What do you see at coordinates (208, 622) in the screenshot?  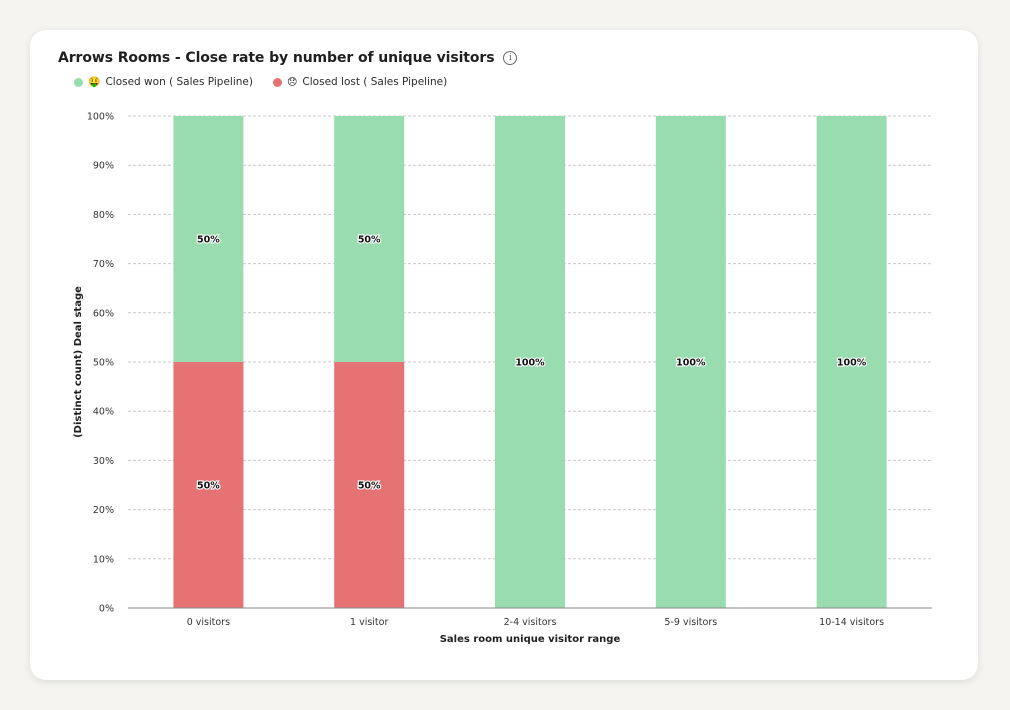 I see `x-tick-label: 0 visitors` at bounding box center [208, 622].